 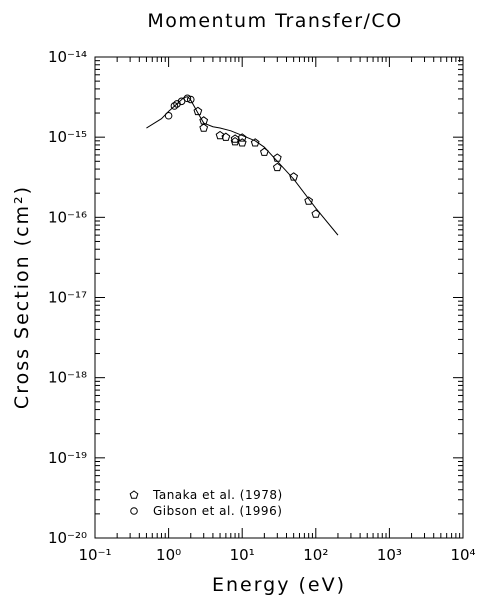 What do you see at coordinates (22, 297) in the screenshot?
I see `y-axis-label: Cross Section (cm²)` at bounding box center [22, 297].